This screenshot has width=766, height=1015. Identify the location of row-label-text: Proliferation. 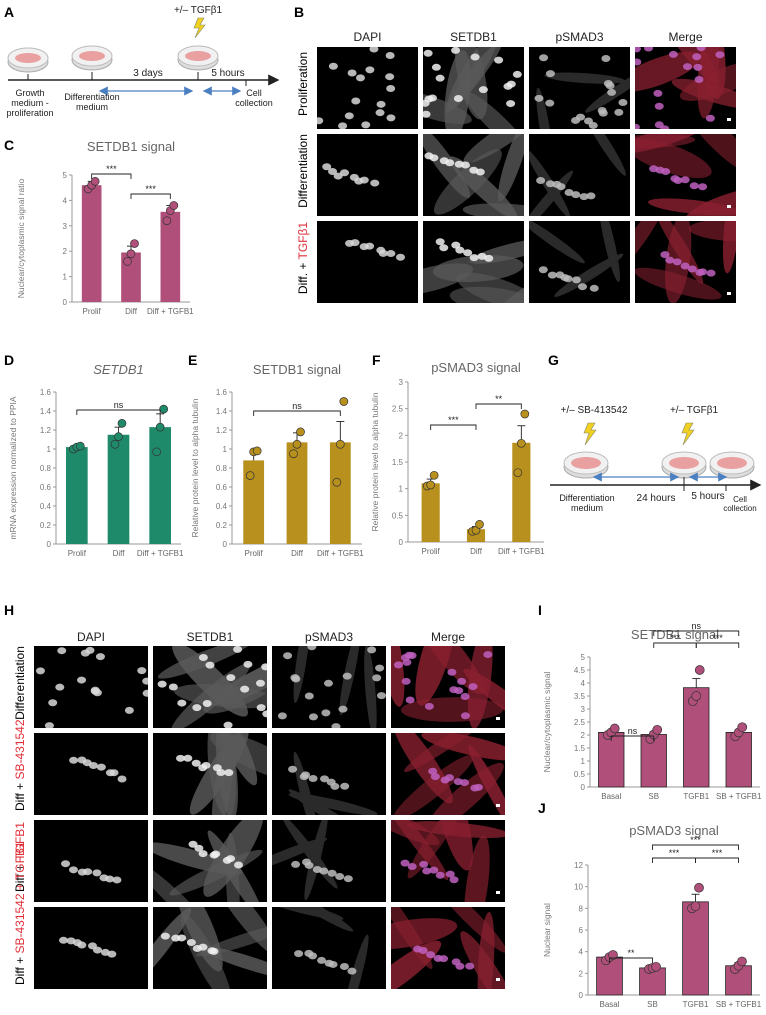
(303, 84).